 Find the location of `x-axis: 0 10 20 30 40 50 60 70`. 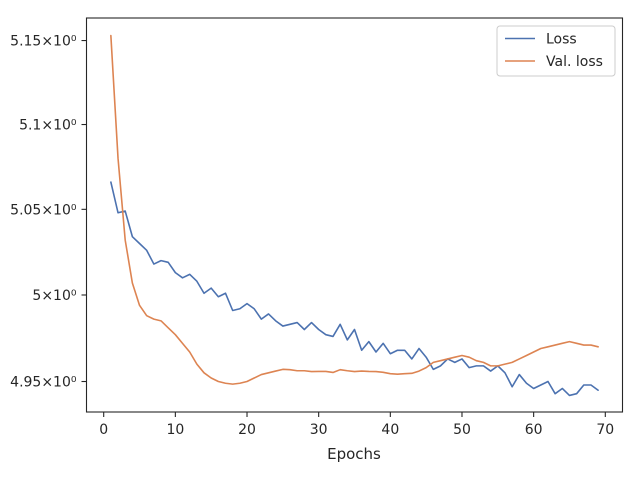

x-axis: 0 10 20 30 40 50 60 70 is located at coordinates (356, 425).